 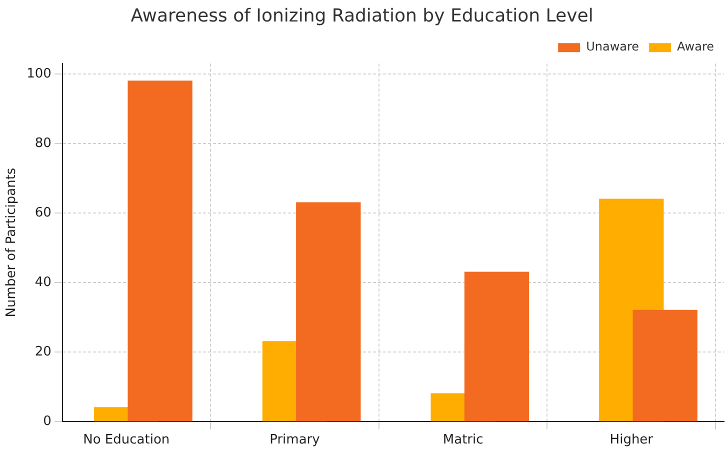 I want to click on x-tick-label: Higher, so click(x=632, y=440).